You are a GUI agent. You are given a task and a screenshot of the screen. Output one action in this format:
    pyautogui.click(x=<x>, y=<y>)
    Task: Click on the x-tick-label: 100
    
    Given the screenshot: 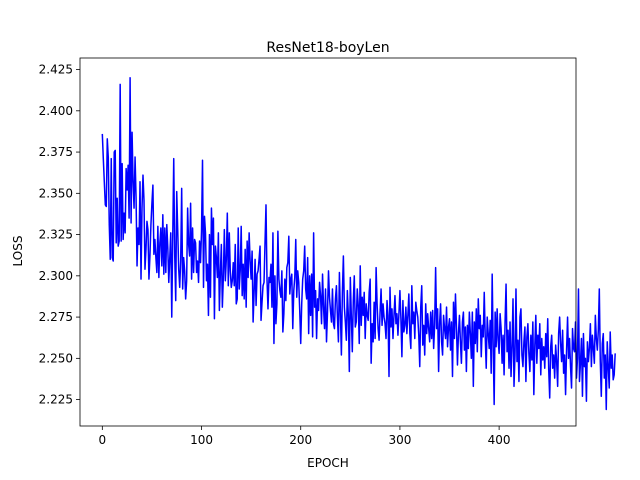 What is the action you would take?
    pyautogui.click(x=201, y=440)
    